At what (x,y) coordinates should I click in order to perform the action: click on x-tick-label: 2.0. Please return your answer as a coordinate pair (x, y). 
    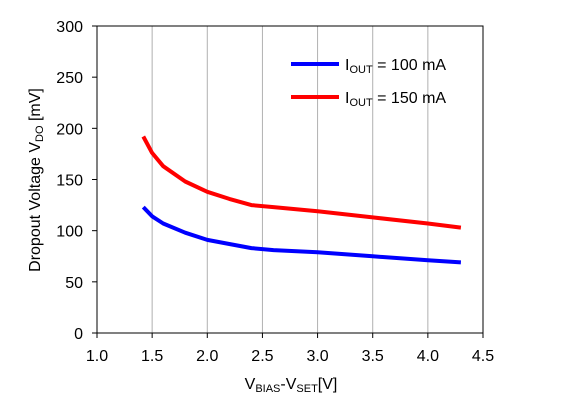
    Looking at the image, I should click on (207, 356).